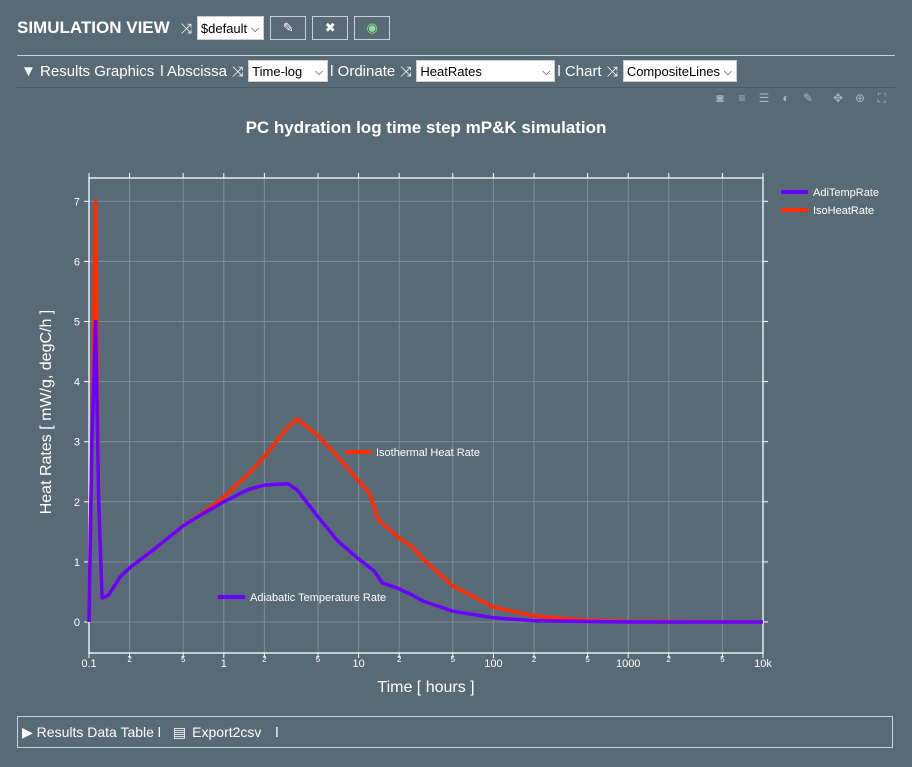 Image resolution: width=912 pixels, height=767 pixels. Describe the element at coordinates (764, 98) in the screenshot. I see `list-icon: ☰` at that location.